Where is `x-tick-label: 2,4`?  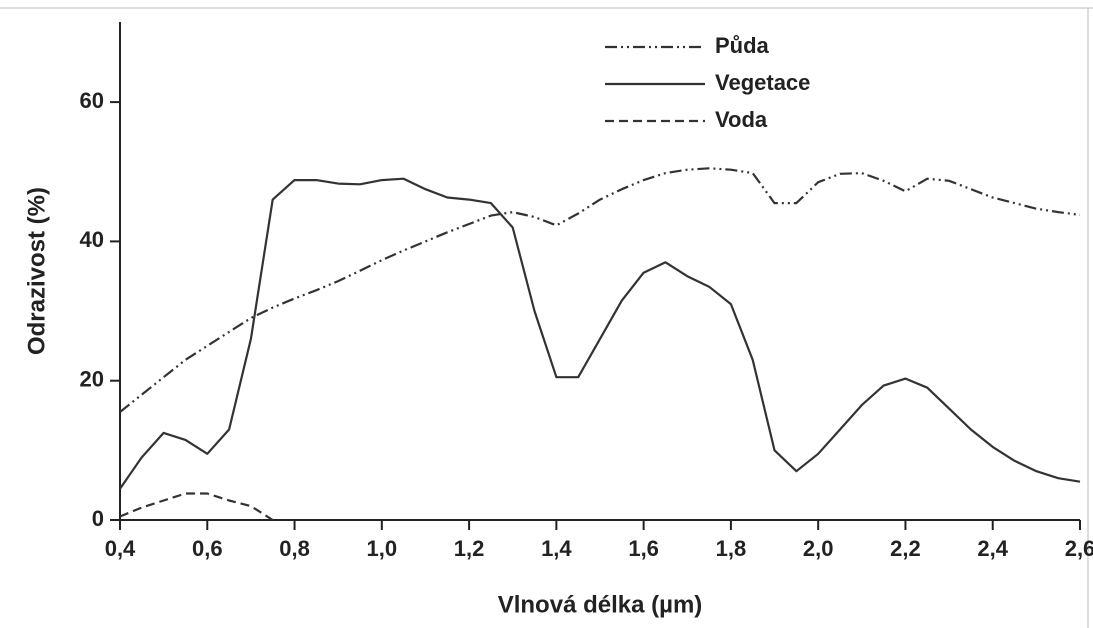 x-tick-label: 2,4 is located at coordinates (992, 548).